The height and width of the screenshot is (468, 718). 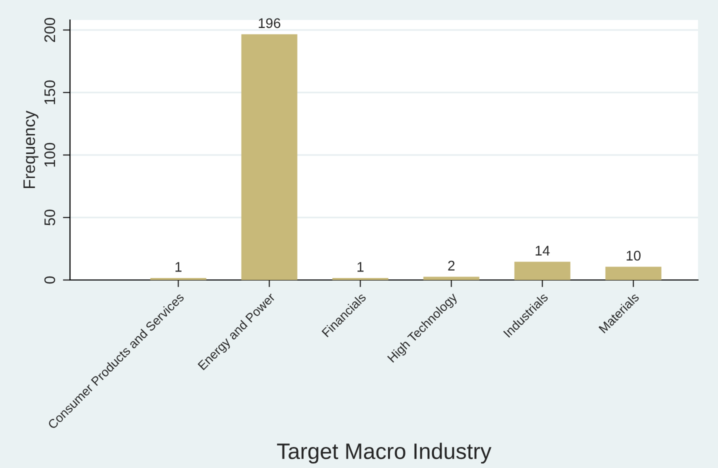 What do you see at coordinates (451, 265) in the screenshot?
I see `data-label: 2` at bounding box center [451, 265].